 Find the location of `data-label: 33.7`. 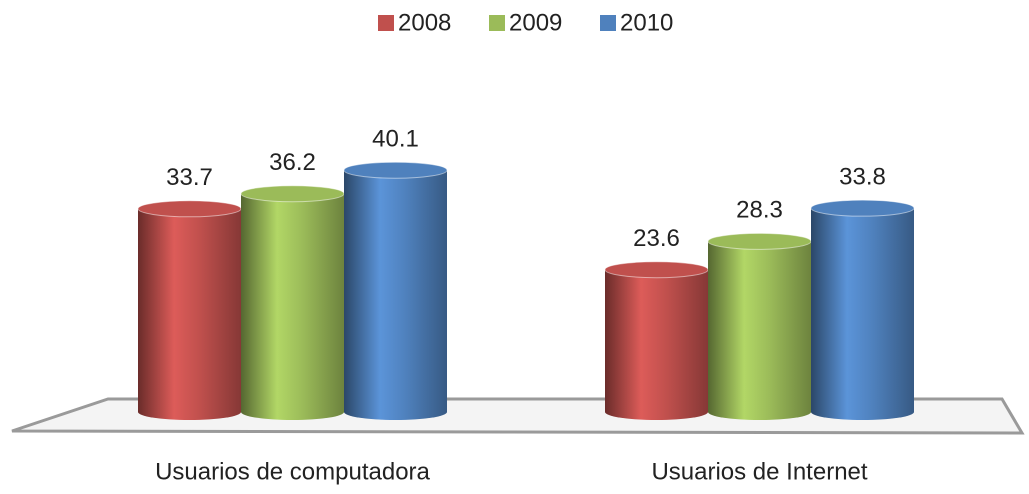

data-label: 33.7 is located at coordinates (189, 177).